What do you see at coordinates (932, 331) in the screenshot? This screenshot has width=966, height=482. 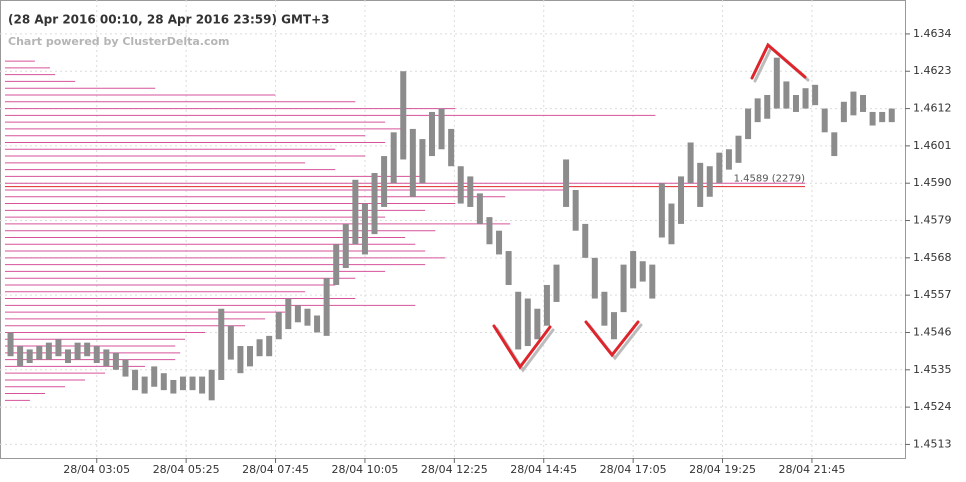 I see `y-tick-label: 1.4546` at bounding box center [932, 331].